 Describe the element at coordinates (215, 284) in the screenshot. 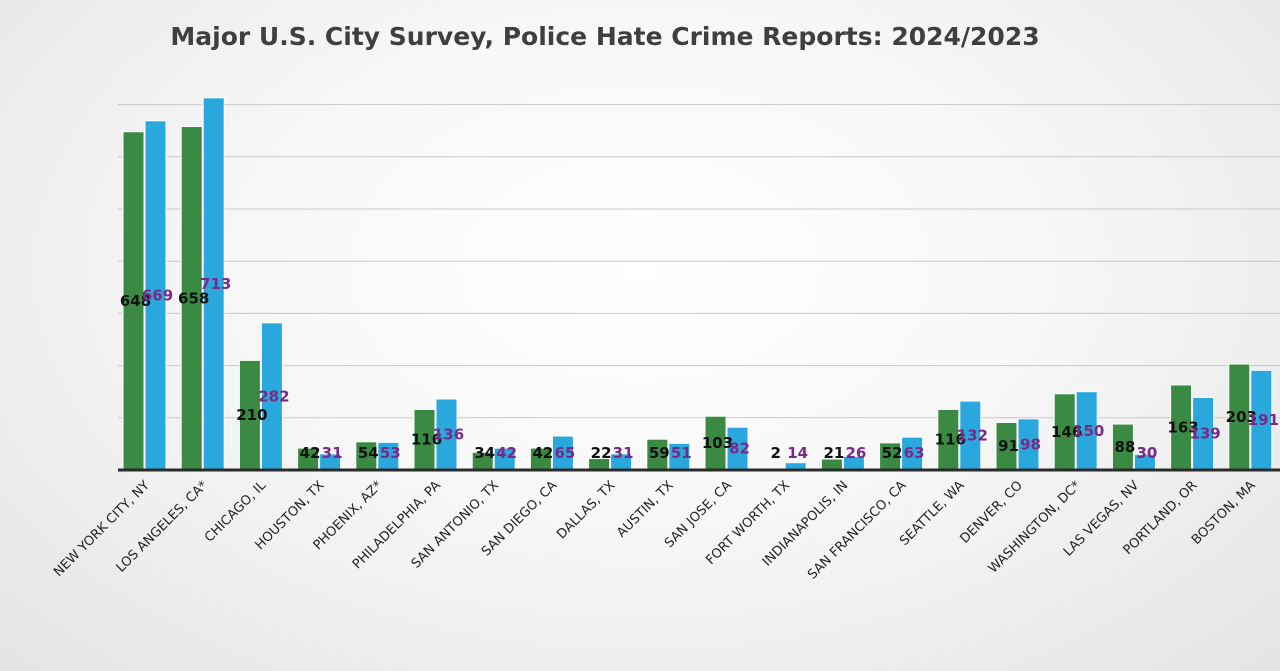

I see `value-label-2023: 713` at that location.